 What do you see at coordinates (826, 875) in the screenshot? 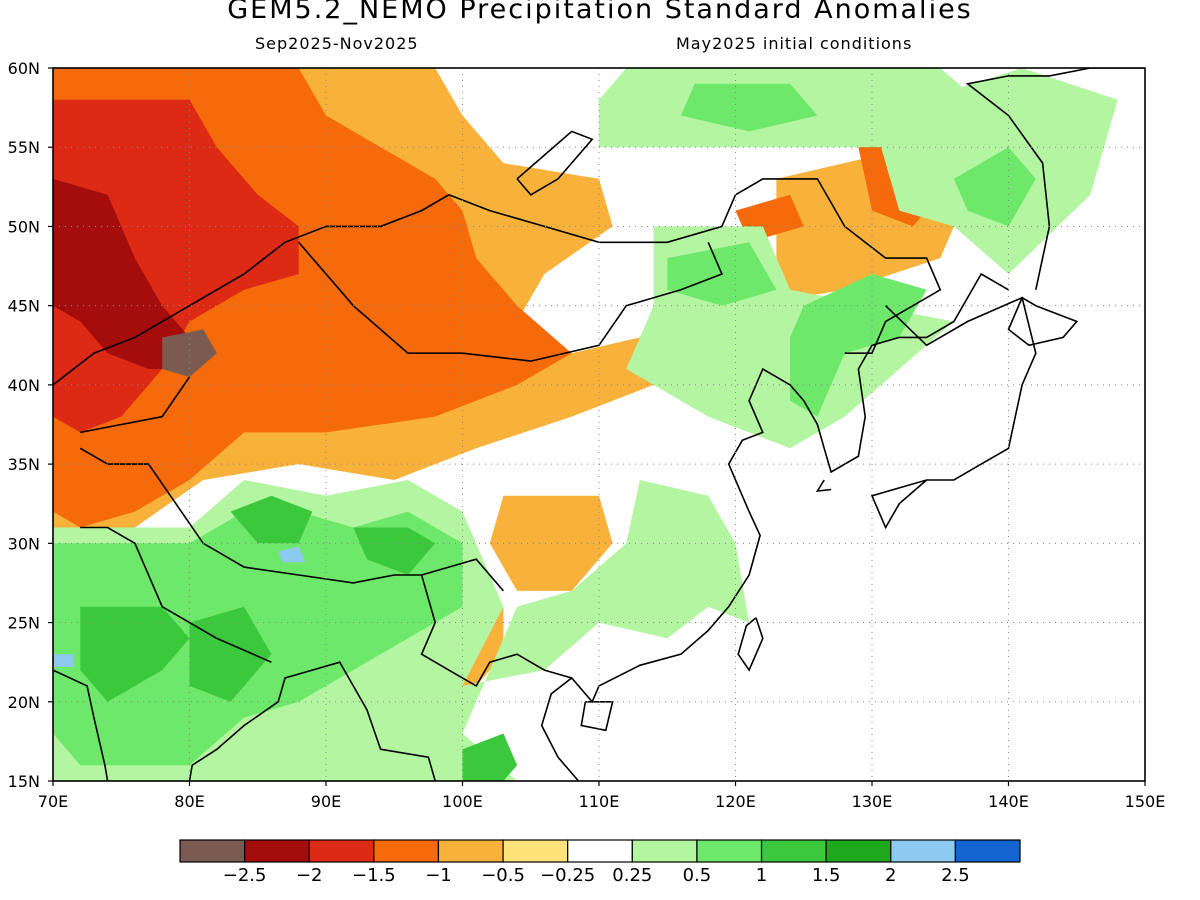
I see `colorbar-label: 1.5` at bounding box center [826, 875].